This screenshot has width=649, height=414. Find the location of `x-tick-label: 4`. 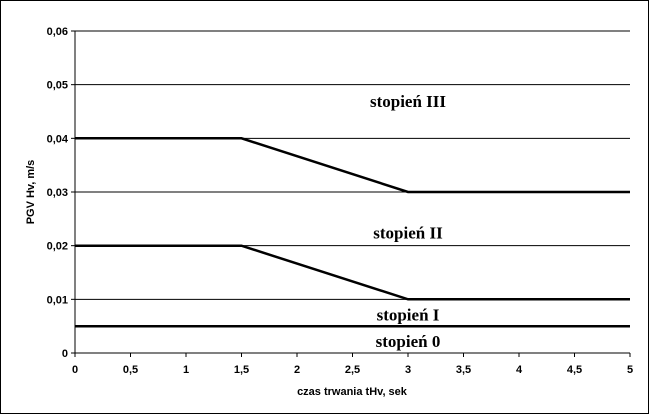

x-tick-label: 4 is located at coordinates (519, 370).